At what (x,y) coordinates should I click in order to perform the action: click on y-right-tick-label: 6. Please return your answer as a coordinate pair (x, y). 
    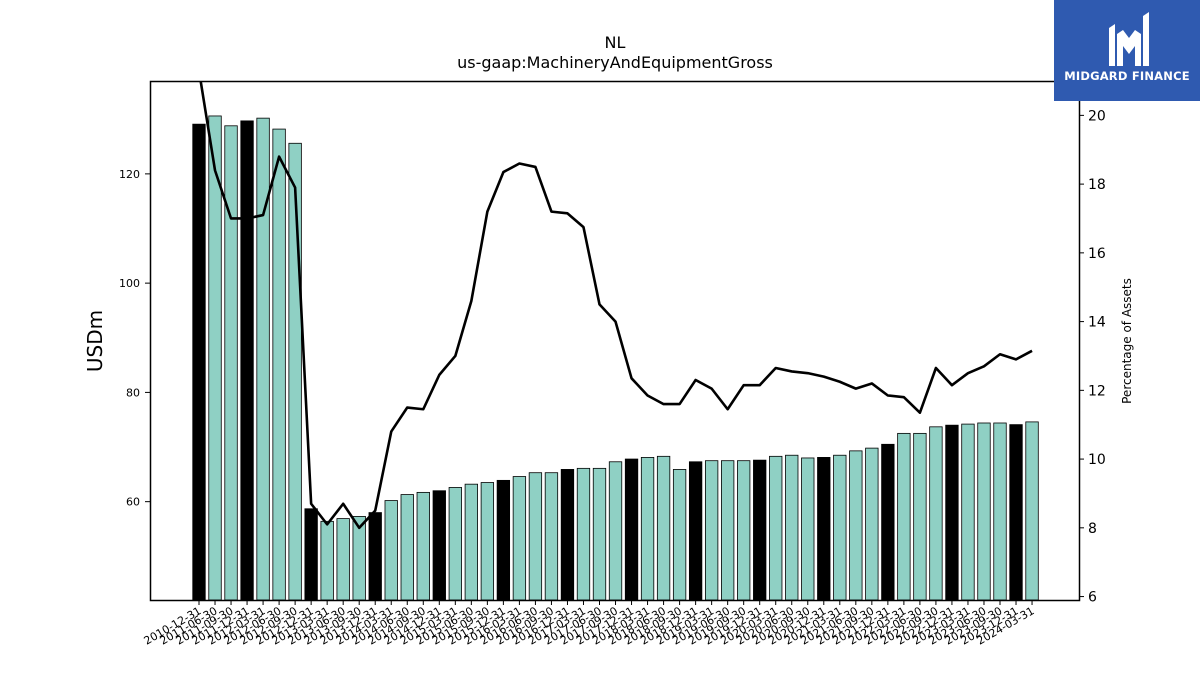
    Looking at the image, I should click on (1092, 598).